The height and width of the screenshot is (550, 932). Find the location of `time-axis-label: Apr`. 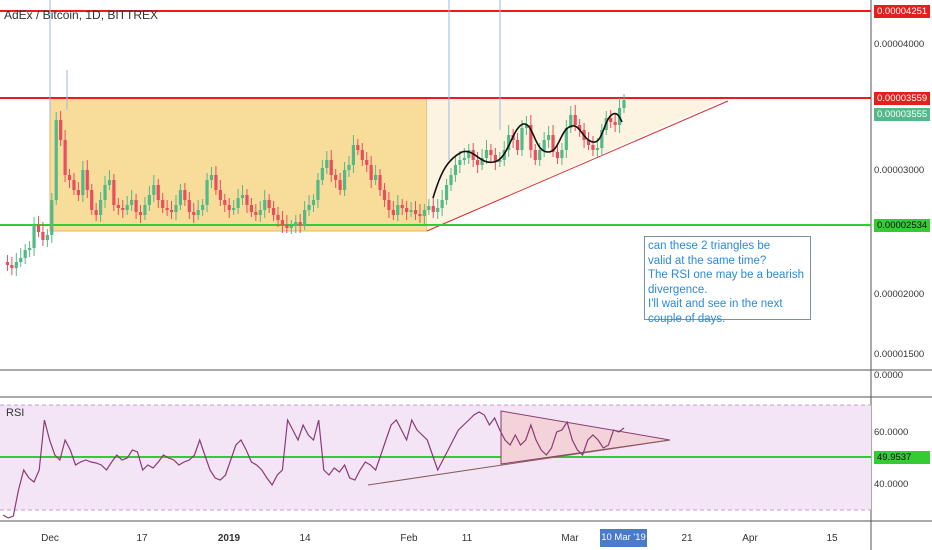

time-axis-label: Apr is located at coordinates (750, 538).